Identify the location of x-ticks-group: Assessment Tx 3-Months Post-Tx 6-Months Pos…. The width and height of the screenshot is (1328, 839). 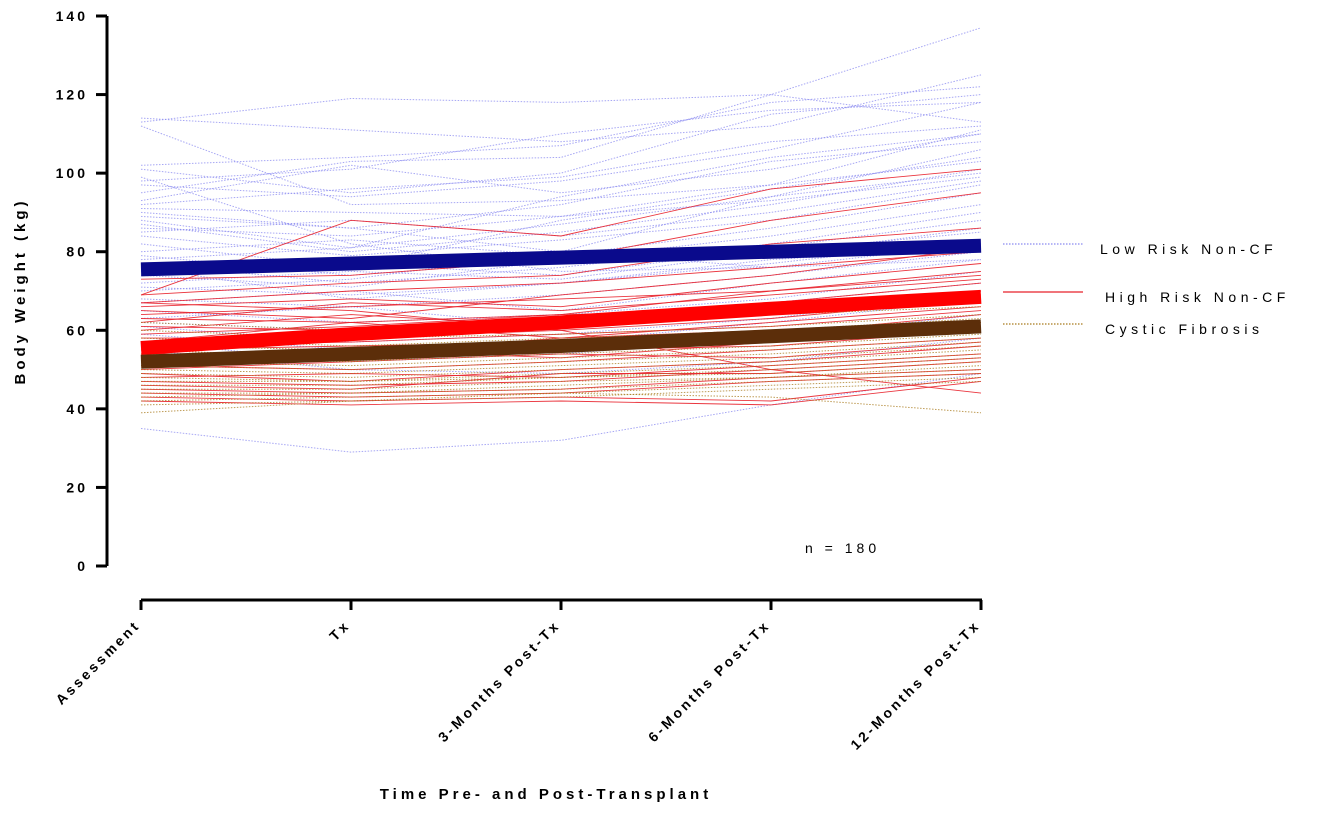
(517, 676).